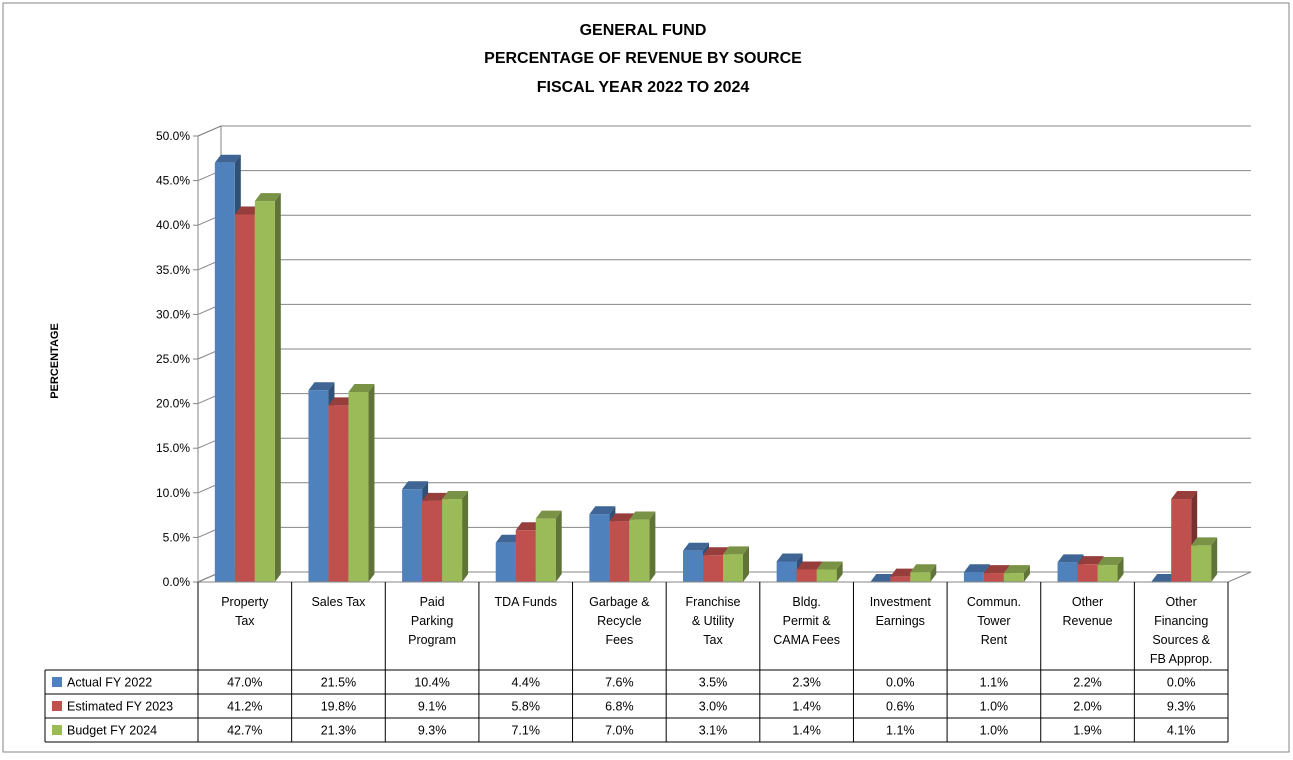 Image resolution: width=1293 pixels, height=760 pixels. I want to click on category-label: Recycle, so click(619, 621).